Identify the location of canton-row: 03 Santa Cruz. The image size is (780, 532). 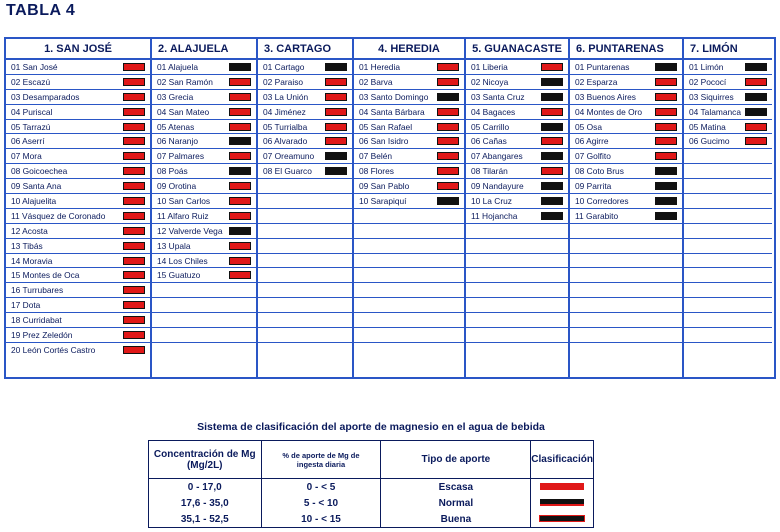
(517, 97).